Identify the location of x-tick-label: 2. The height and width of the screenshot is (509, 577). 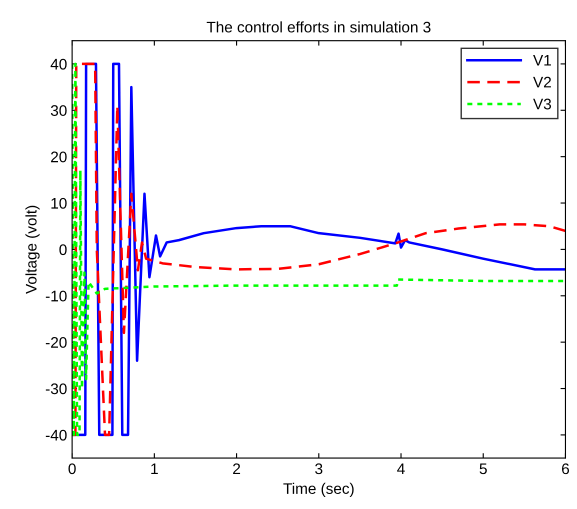
(236, 468).